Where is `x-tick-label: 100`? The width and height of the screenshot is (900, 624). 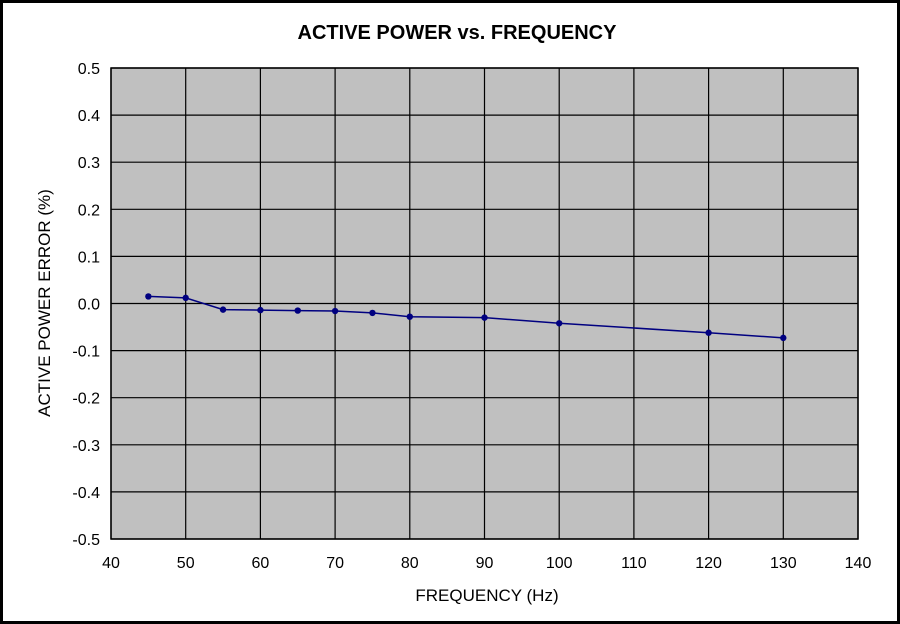
x-tick-label: 100 is located at coordinates (559, 563).